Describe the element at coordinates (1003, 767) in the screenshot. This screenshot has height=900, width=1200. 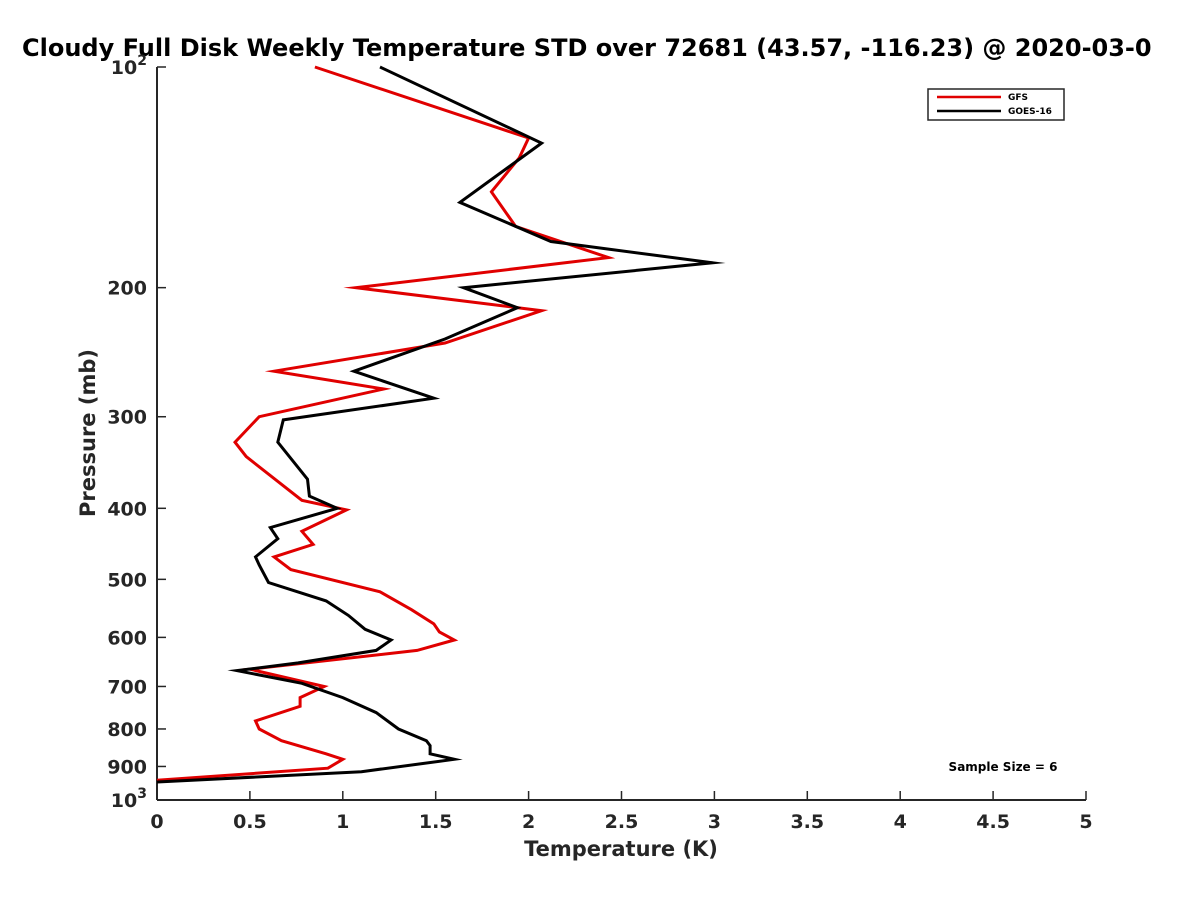
I see `sample-size-annotation: Sample Size = 6` at that location.